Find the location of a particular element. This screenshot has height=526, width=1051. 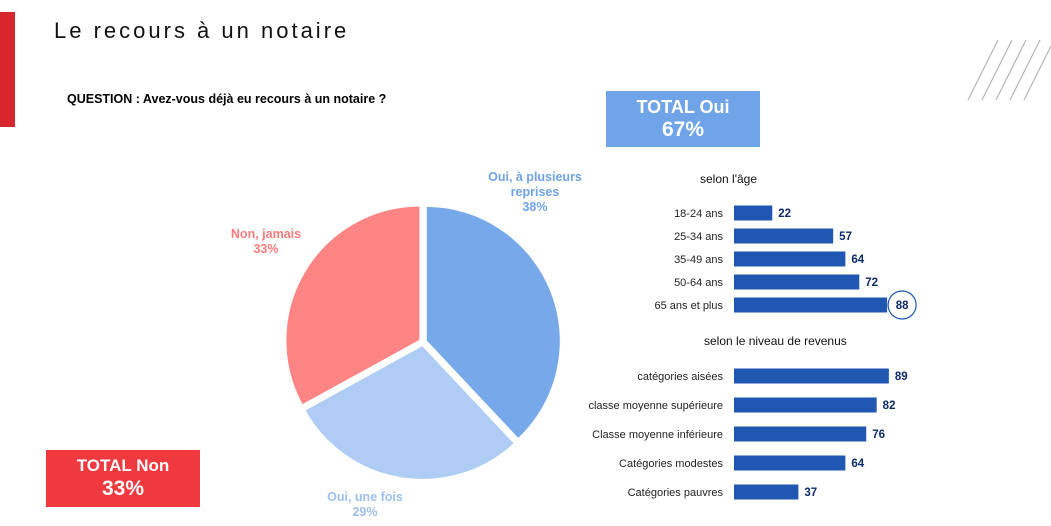

age-chart-title: selon l'âge is located at coordinates (728, 179).